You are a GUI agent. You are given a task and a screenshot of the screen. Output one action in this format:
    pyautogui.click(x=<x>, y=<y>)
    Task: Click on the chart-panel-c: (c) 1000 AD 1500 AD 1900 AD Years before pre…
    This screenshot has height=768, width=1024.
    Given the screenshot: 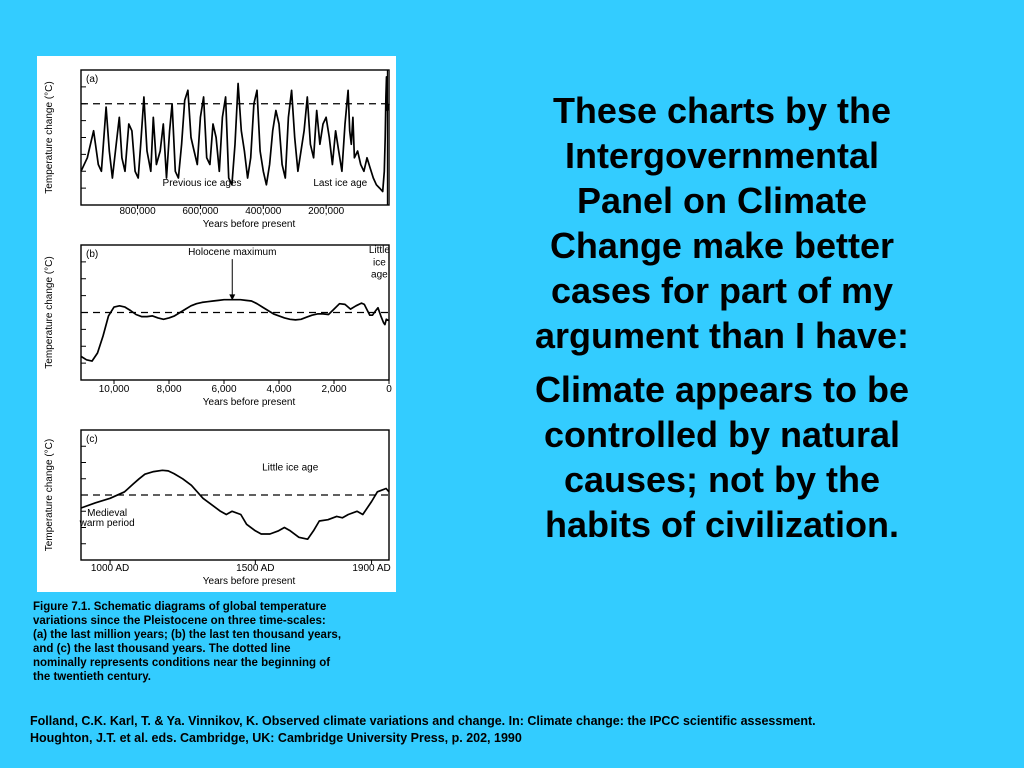 What is the action you would take?
    pyautogui.click(x=217, y=508)
    